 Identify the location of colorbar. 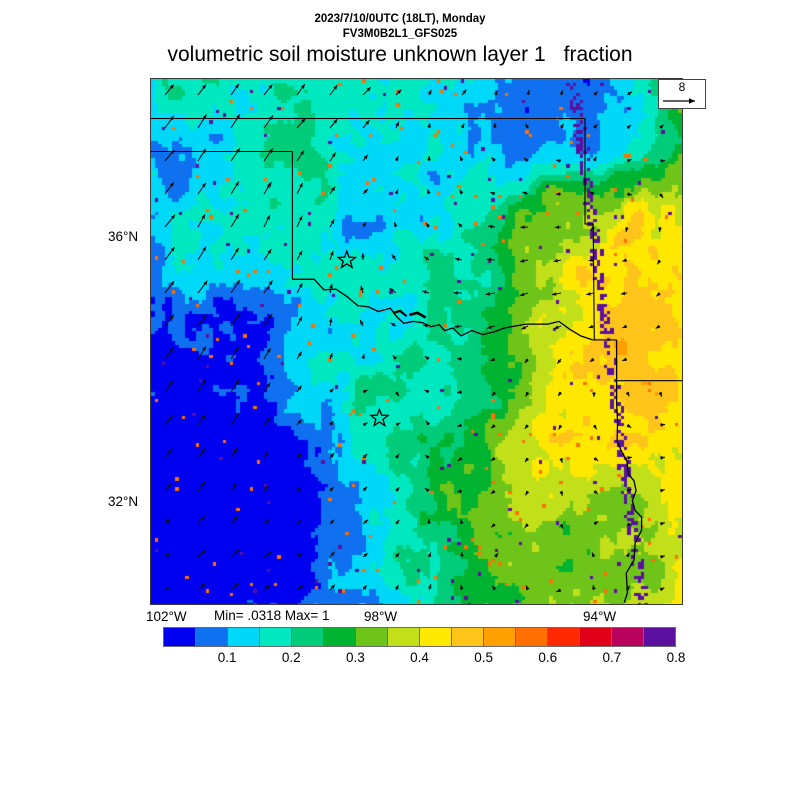
(419, 637).